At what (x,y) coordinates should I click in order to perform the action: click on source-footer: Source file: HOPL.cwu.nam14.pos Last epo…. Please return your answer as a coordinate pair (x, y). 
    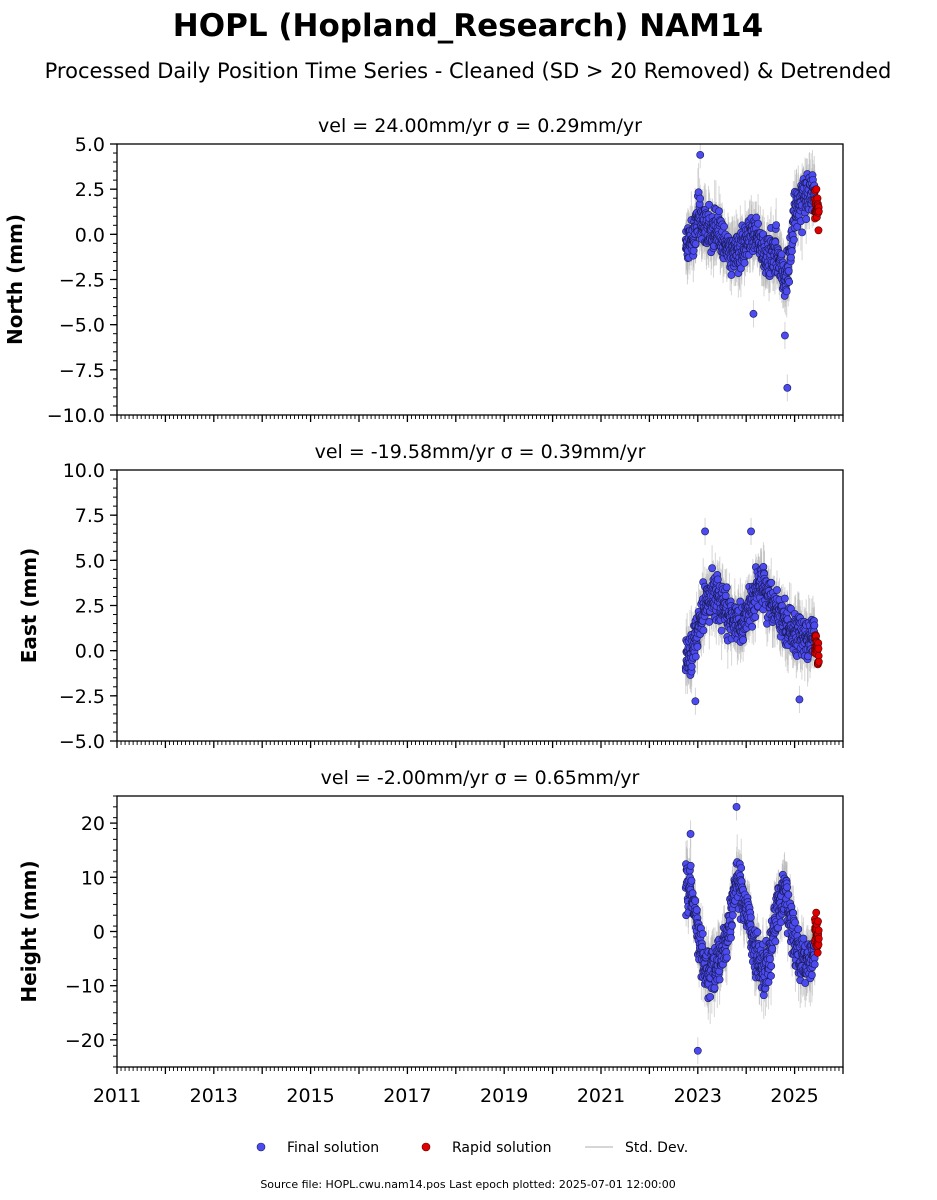
    Looking at the image, I should click on (467, 1184).